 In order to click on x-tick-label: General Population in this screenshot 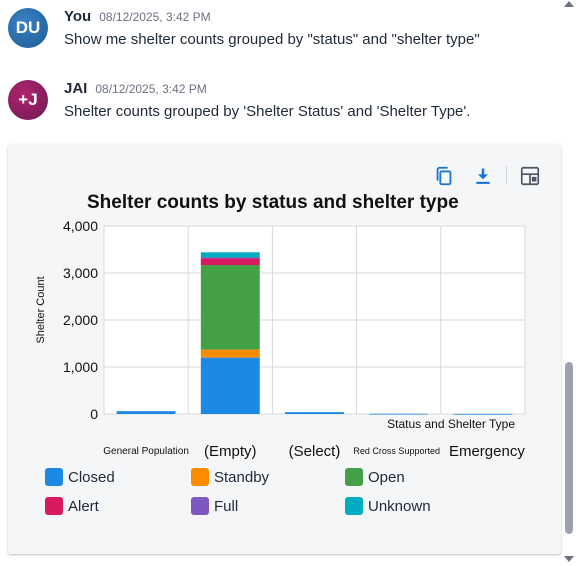, I will do `click(146, 451)`.